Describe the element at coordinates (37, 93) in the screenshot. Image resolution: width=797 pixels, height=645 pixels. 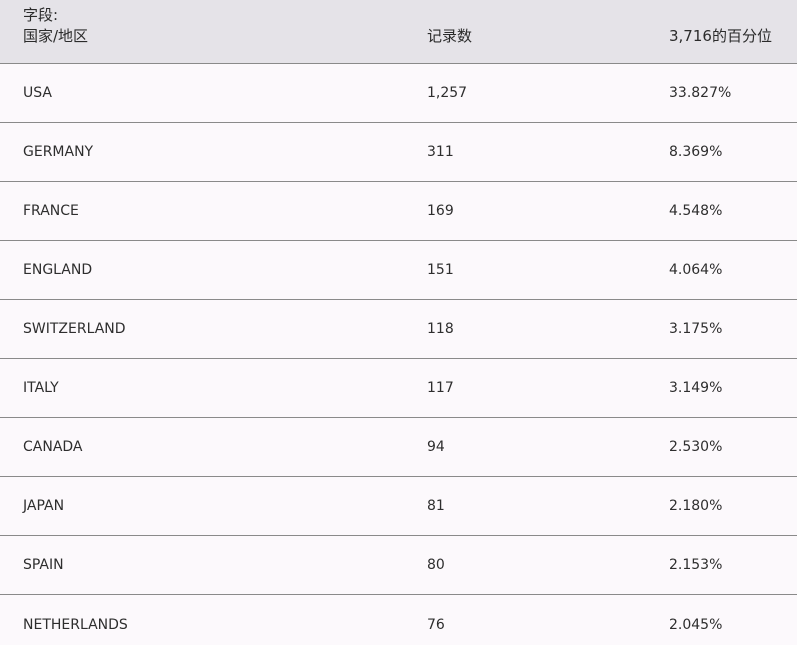
I see `country-cell: USA` at that location.